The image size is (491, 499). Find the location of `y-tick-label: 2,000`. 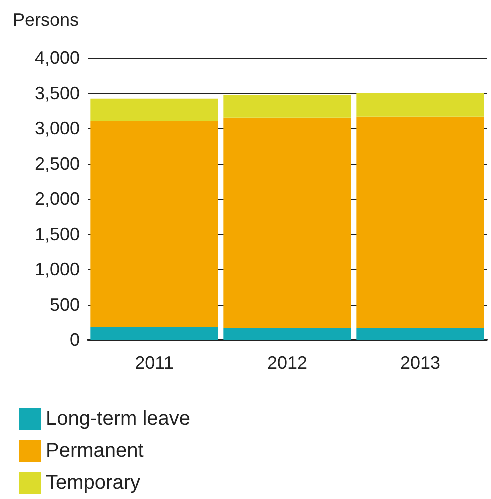

y-tick-label: 2,000 is located at coordinates (57, 199).